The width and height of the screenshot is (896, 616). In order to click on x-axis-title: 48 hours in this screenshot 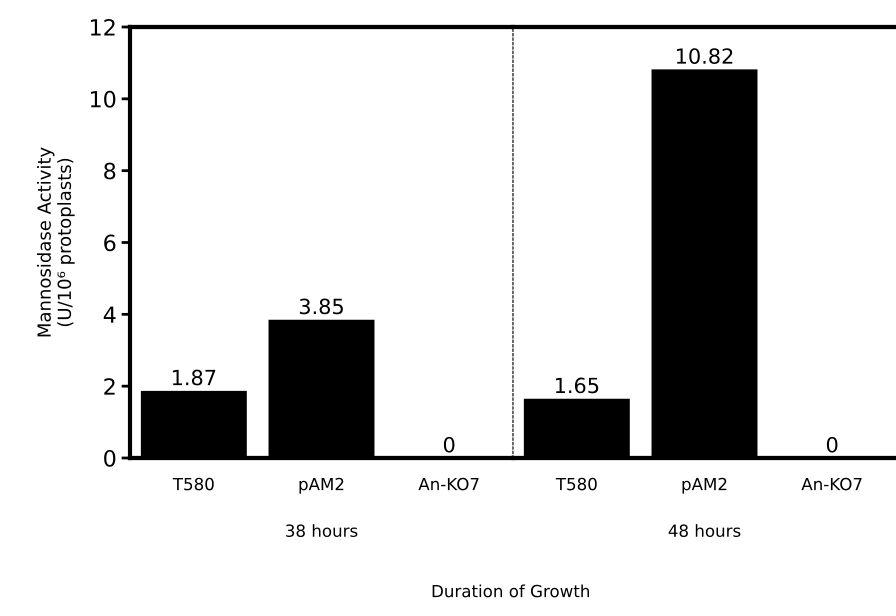, I will do `click(704, 531)`.